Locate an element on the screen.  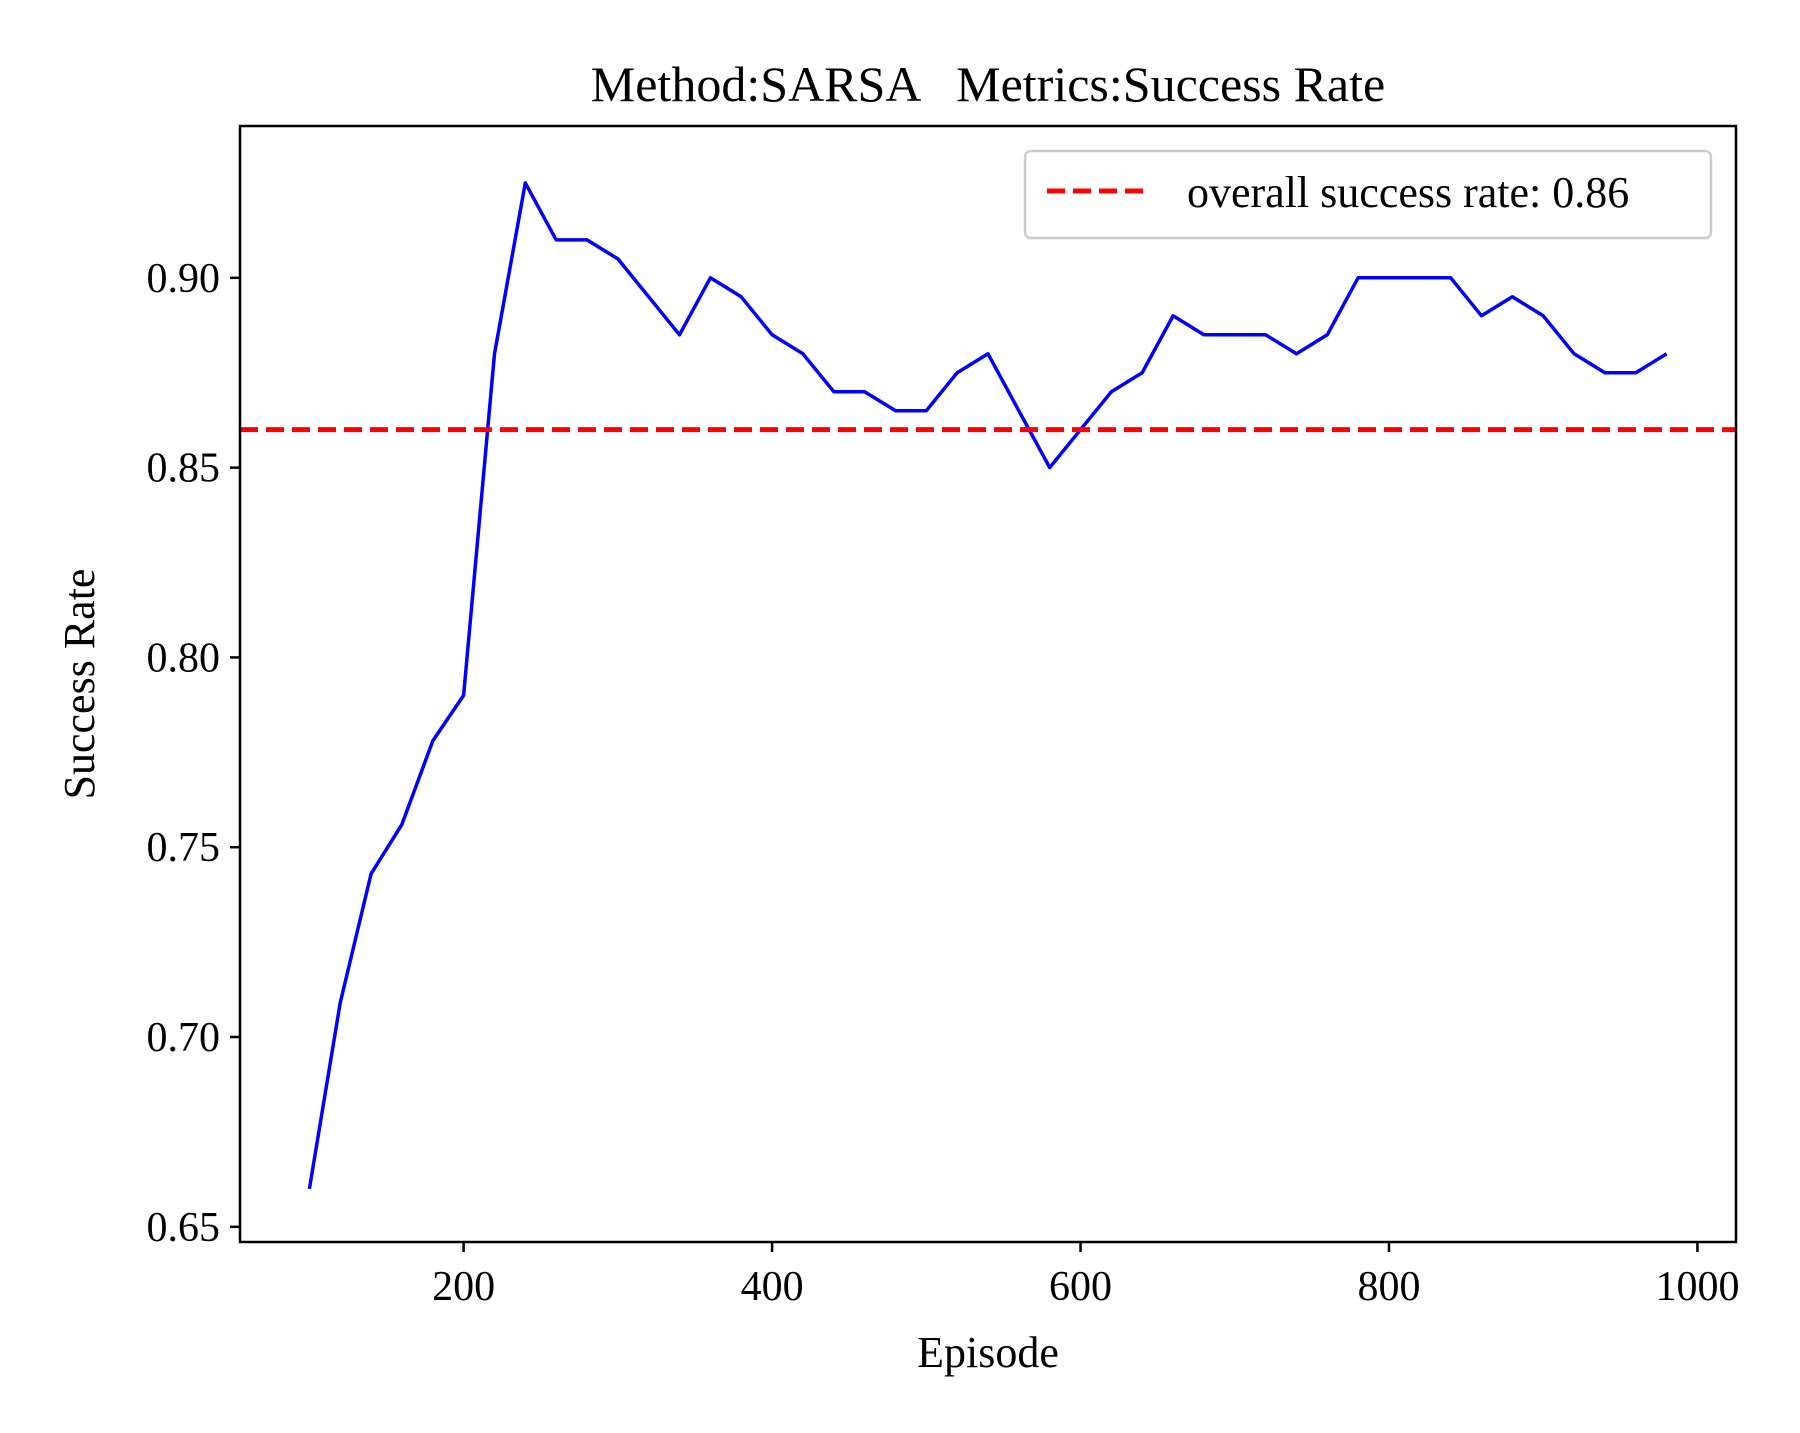
y-tick-label: 0.85 is located at coordinates (184, 469).